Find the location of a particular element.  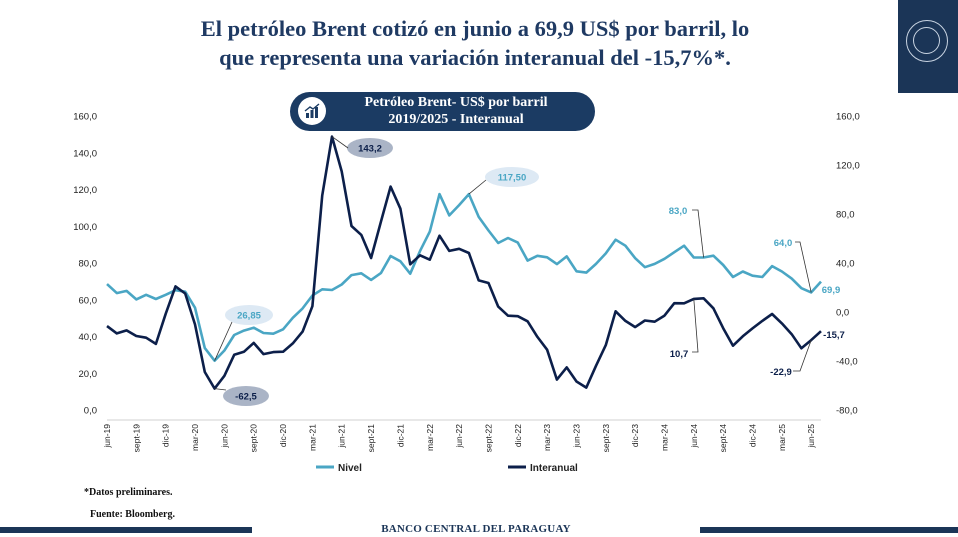

footer-bar-right is located at coordinates (829, 530).